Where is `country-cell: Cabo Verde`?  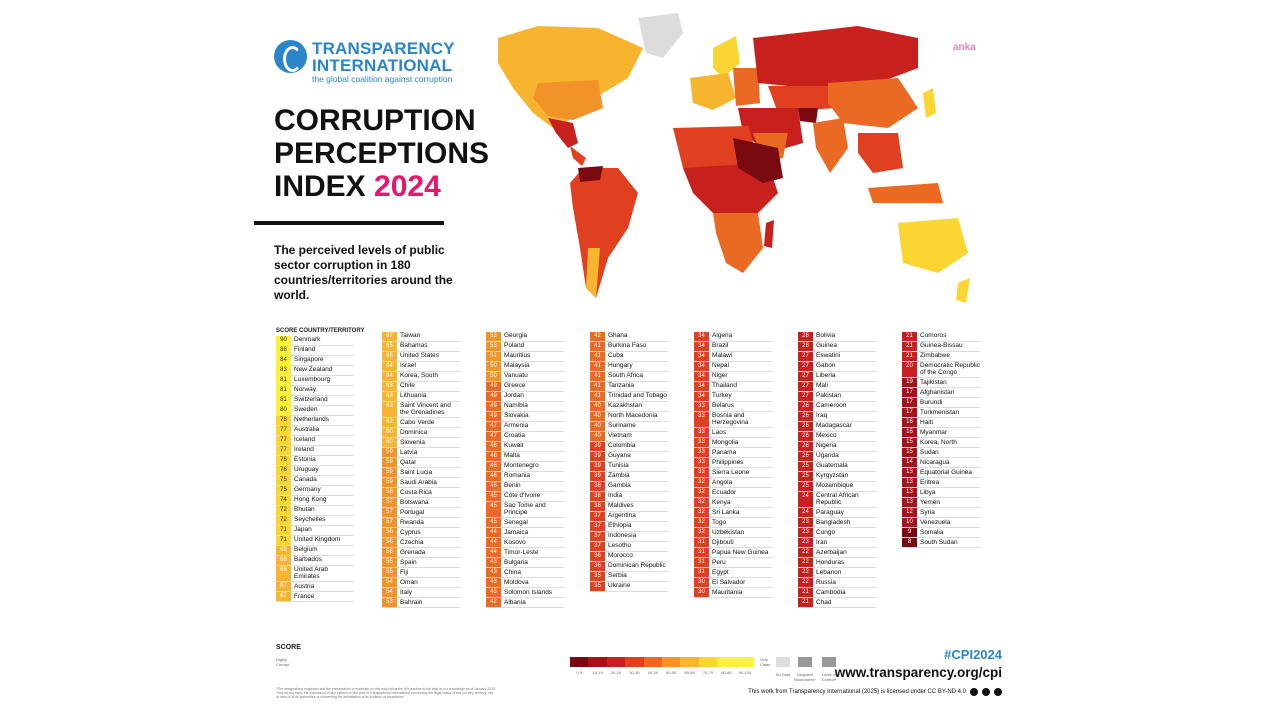 country-cell: Cabo Verde is located at coordinates (417, 422).